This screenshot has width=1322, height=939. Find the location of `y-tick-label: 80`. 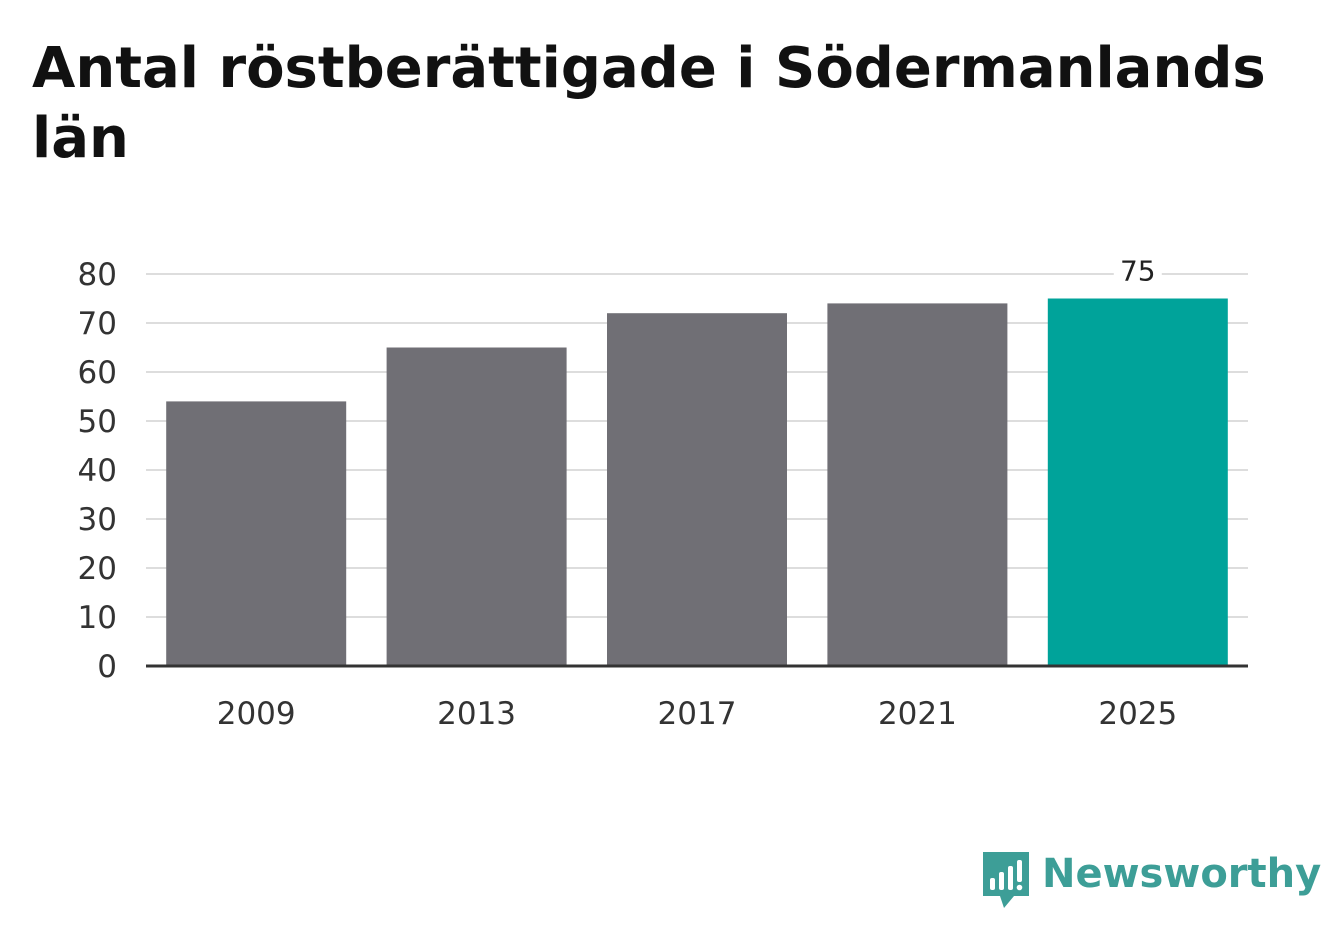

y-tick-label: 80 is located at coordinates (97, 275).